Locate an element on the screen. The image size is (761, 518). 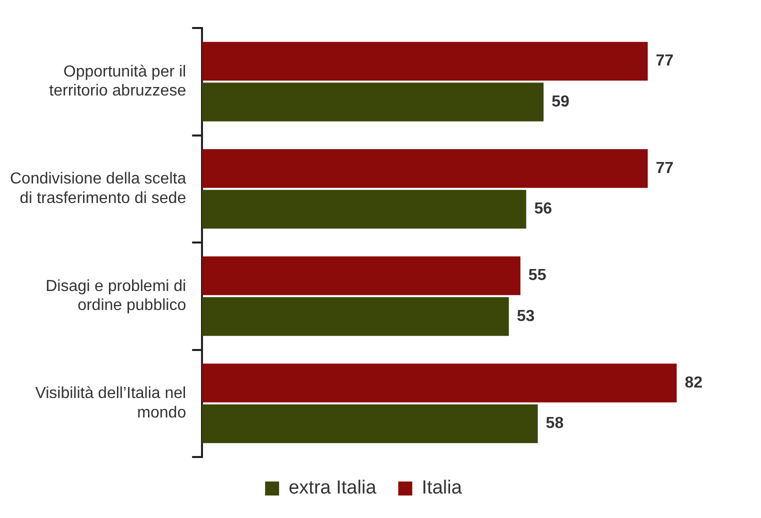
y-tick-label: Condivisione della scelta di trasferimento di sede is located at coordinates (98, 188).